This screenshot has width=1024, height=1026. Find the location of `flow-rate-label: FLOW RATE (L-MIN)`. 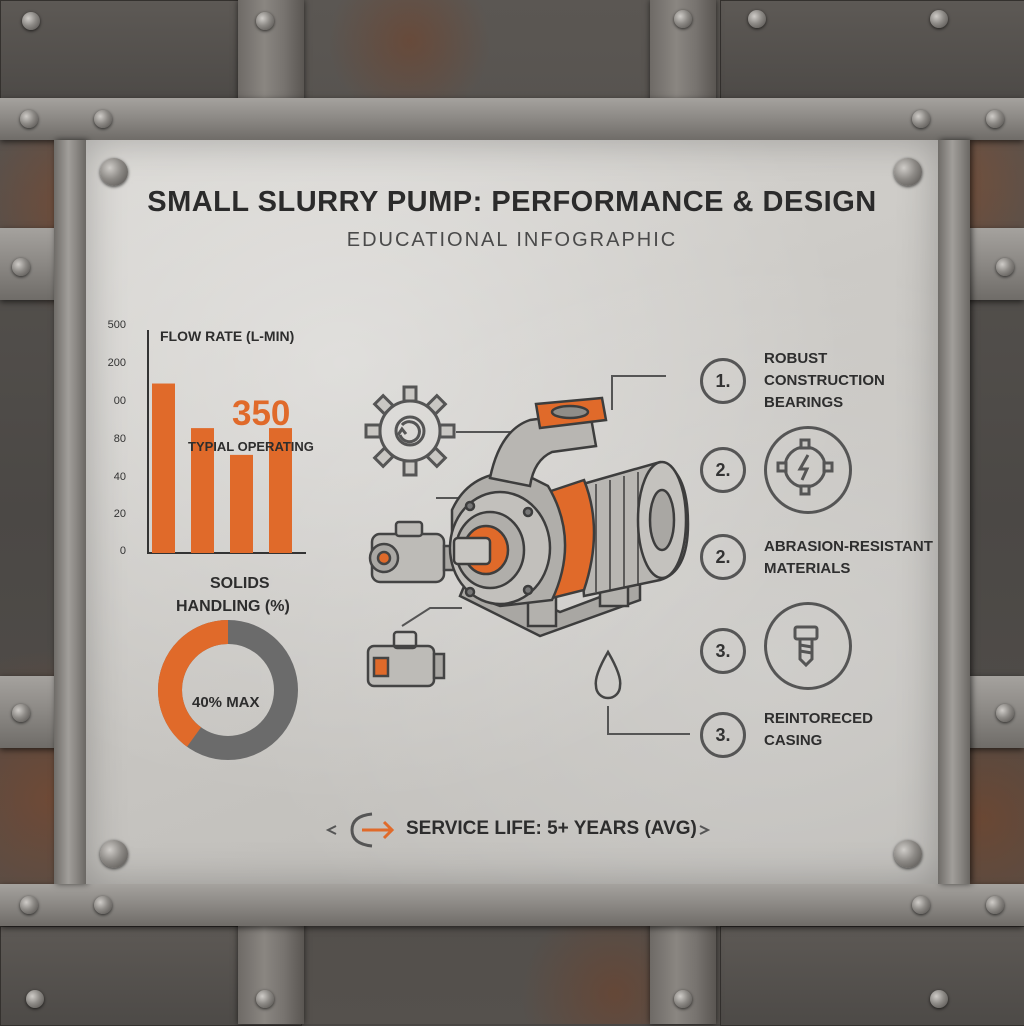

flow-rate-label: FLOW RATE (L-MIN) is located at coordinates (227, 336).